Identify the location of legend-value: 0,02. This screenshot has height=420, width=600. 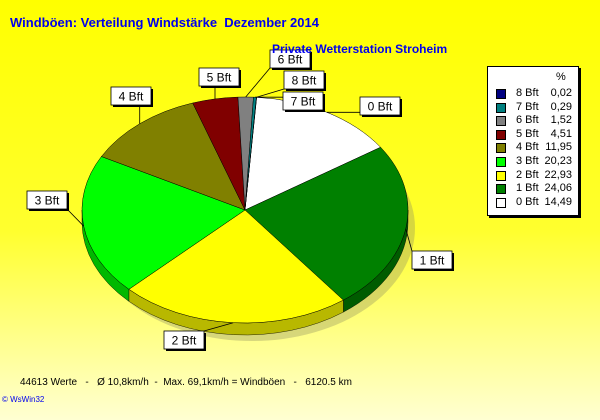
(561, 93).